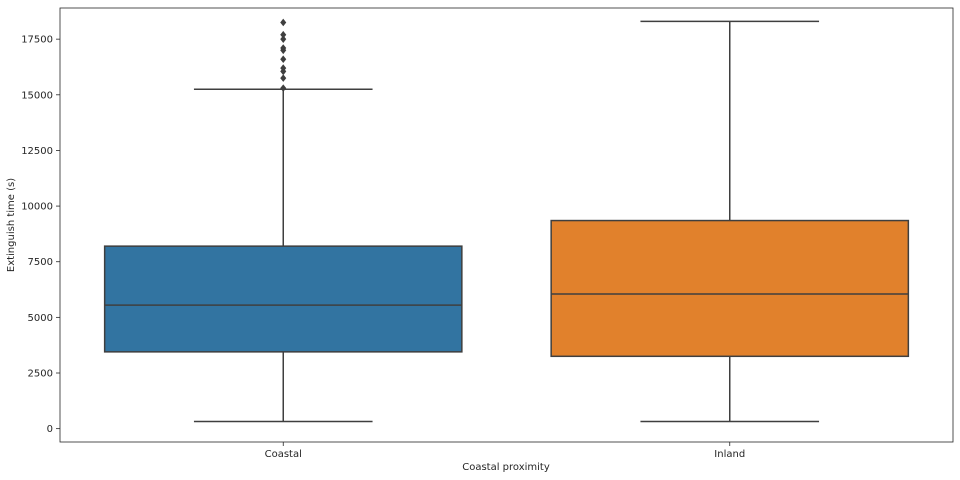 The width and height of the screenshot is (960, 480). I want to click on y-tick-label: 12500, so click(37, 151).